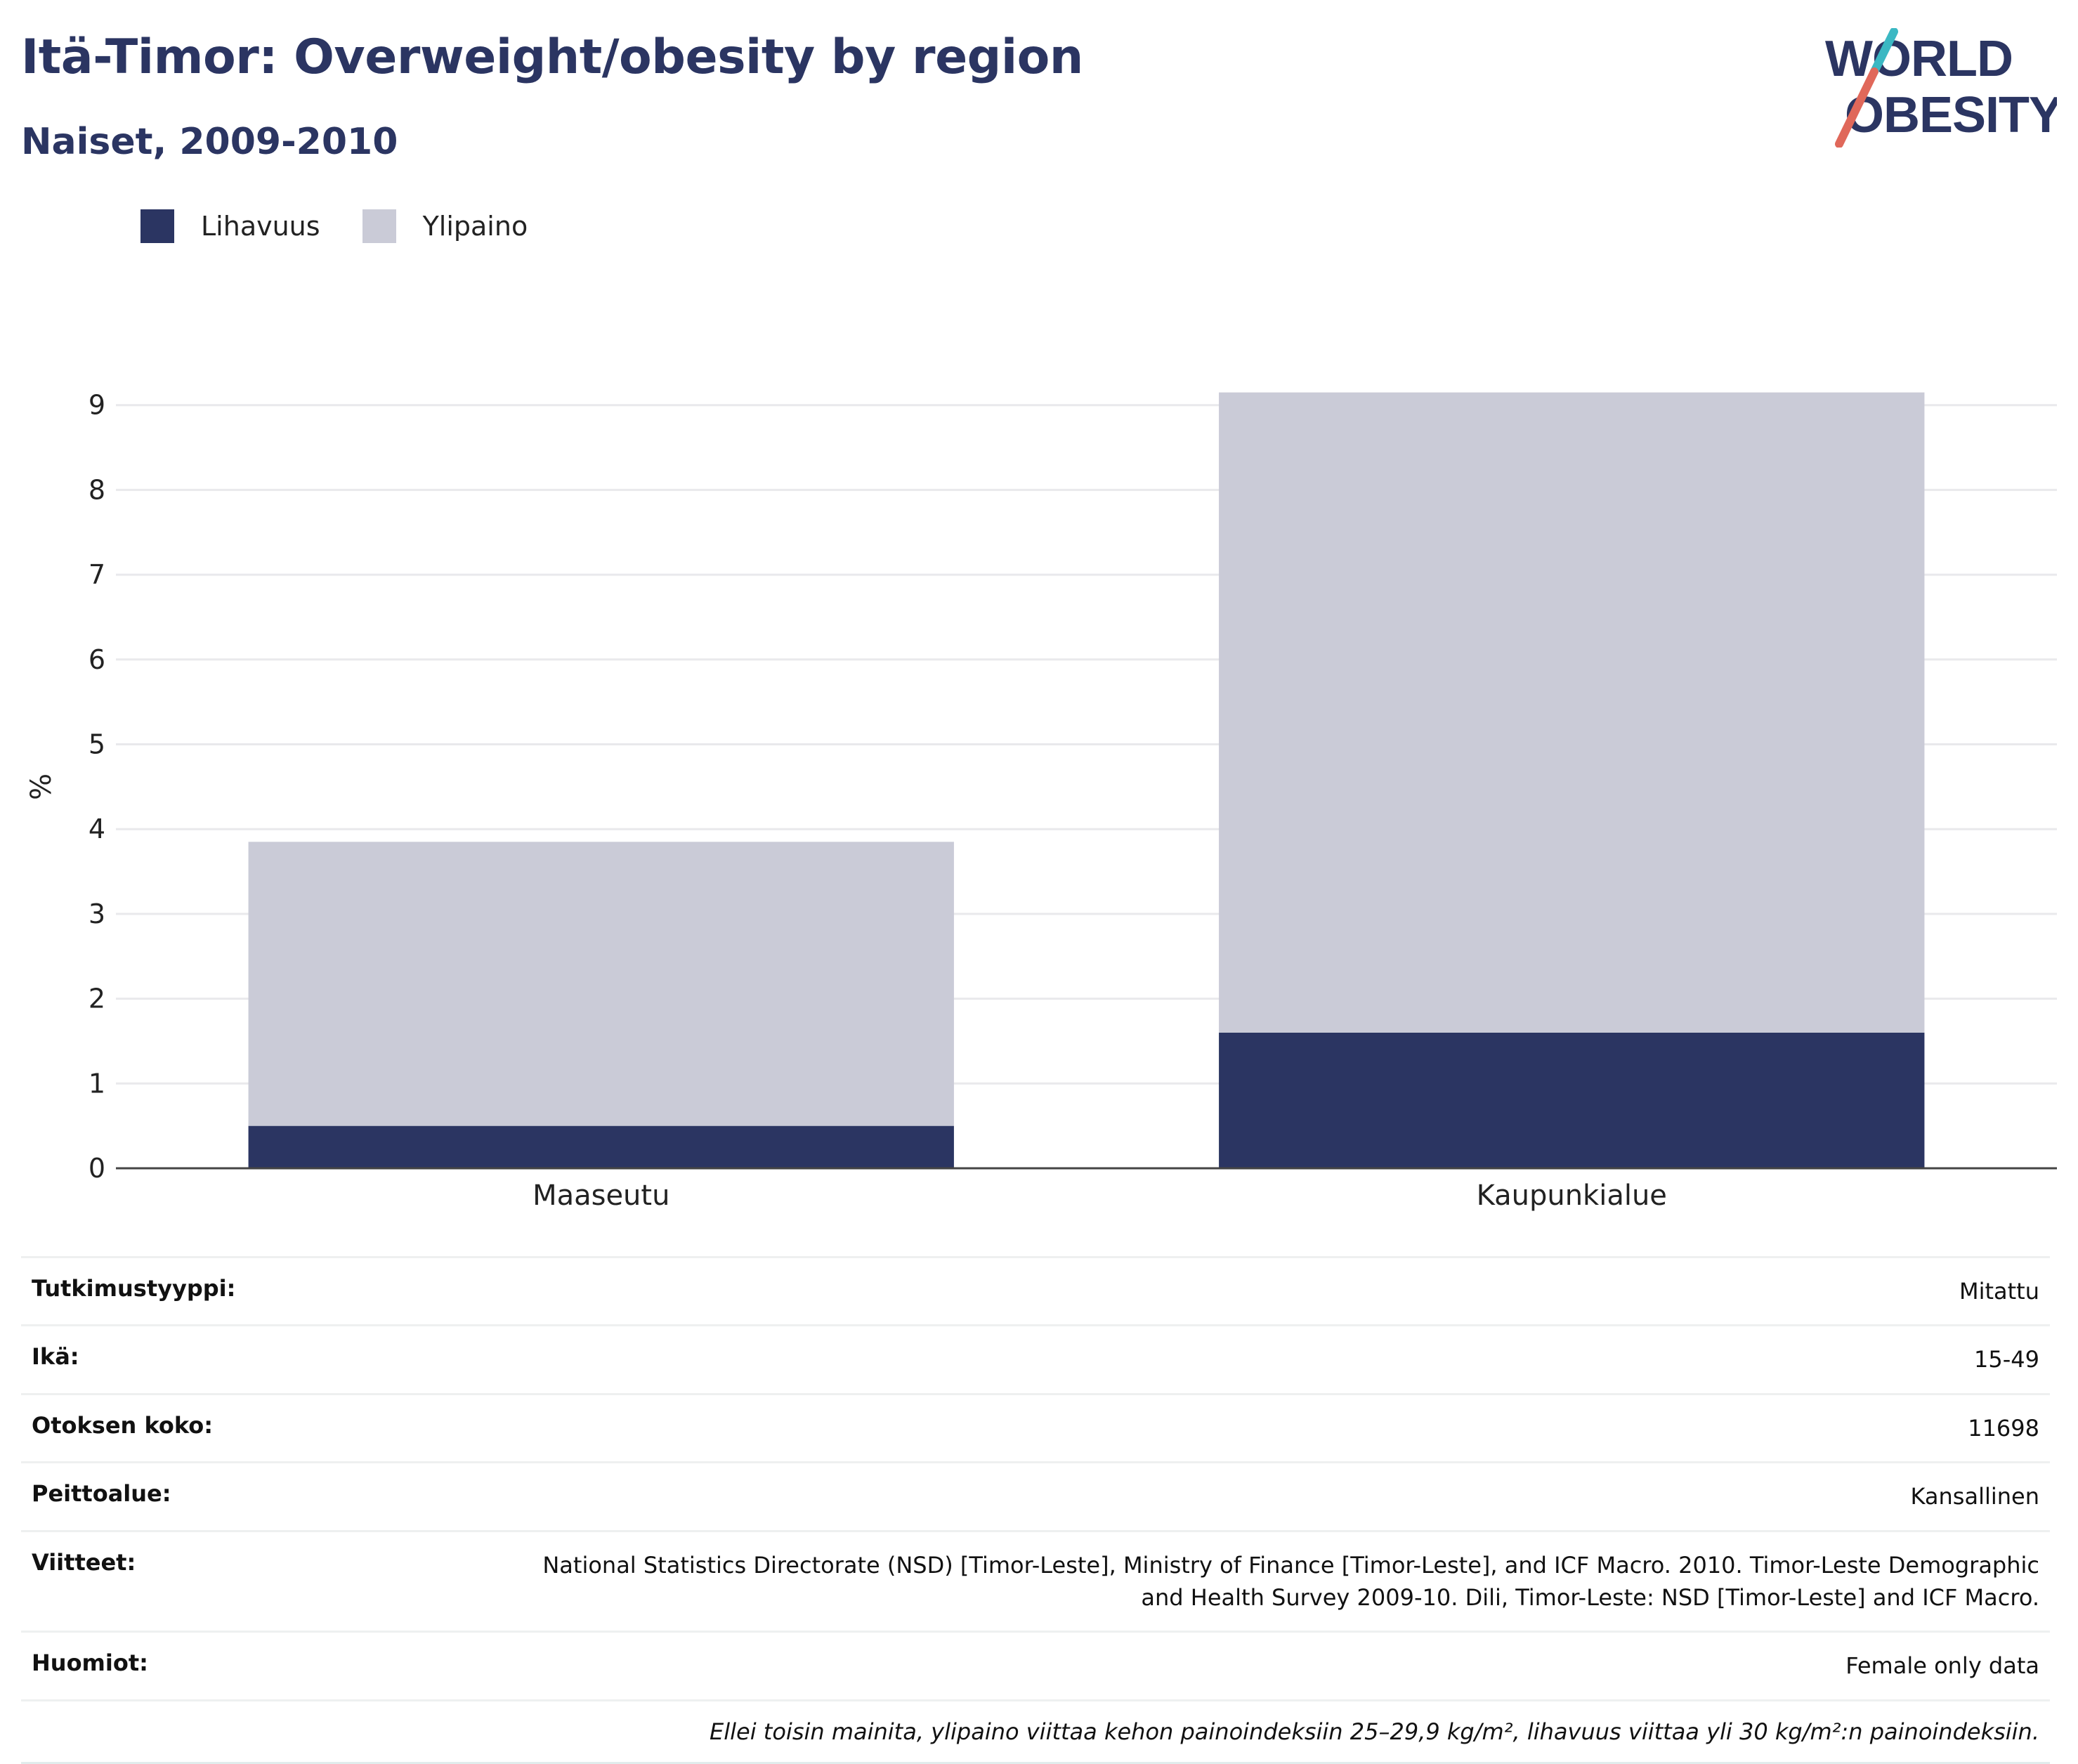 This screenshot has width=2078, height=1764. What do you see at coordinates (97, 490) in the screenshot?
I see `y-tick-label: 8` at bounding box center [97, 490].